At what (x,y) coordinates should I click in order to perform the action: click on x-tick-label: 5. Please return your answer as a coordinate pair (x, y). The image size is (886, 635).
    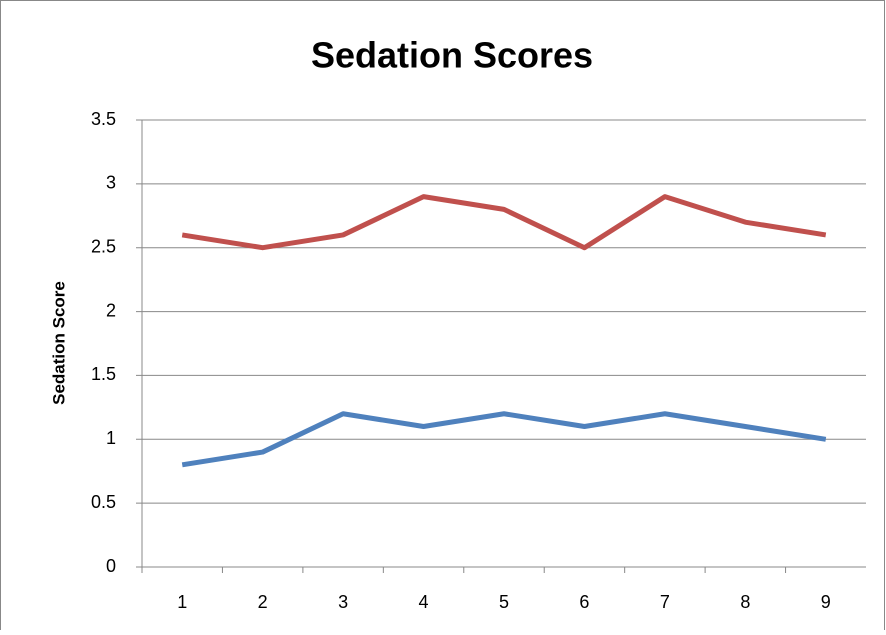
    Looking at the image, I should click on (504, 602).